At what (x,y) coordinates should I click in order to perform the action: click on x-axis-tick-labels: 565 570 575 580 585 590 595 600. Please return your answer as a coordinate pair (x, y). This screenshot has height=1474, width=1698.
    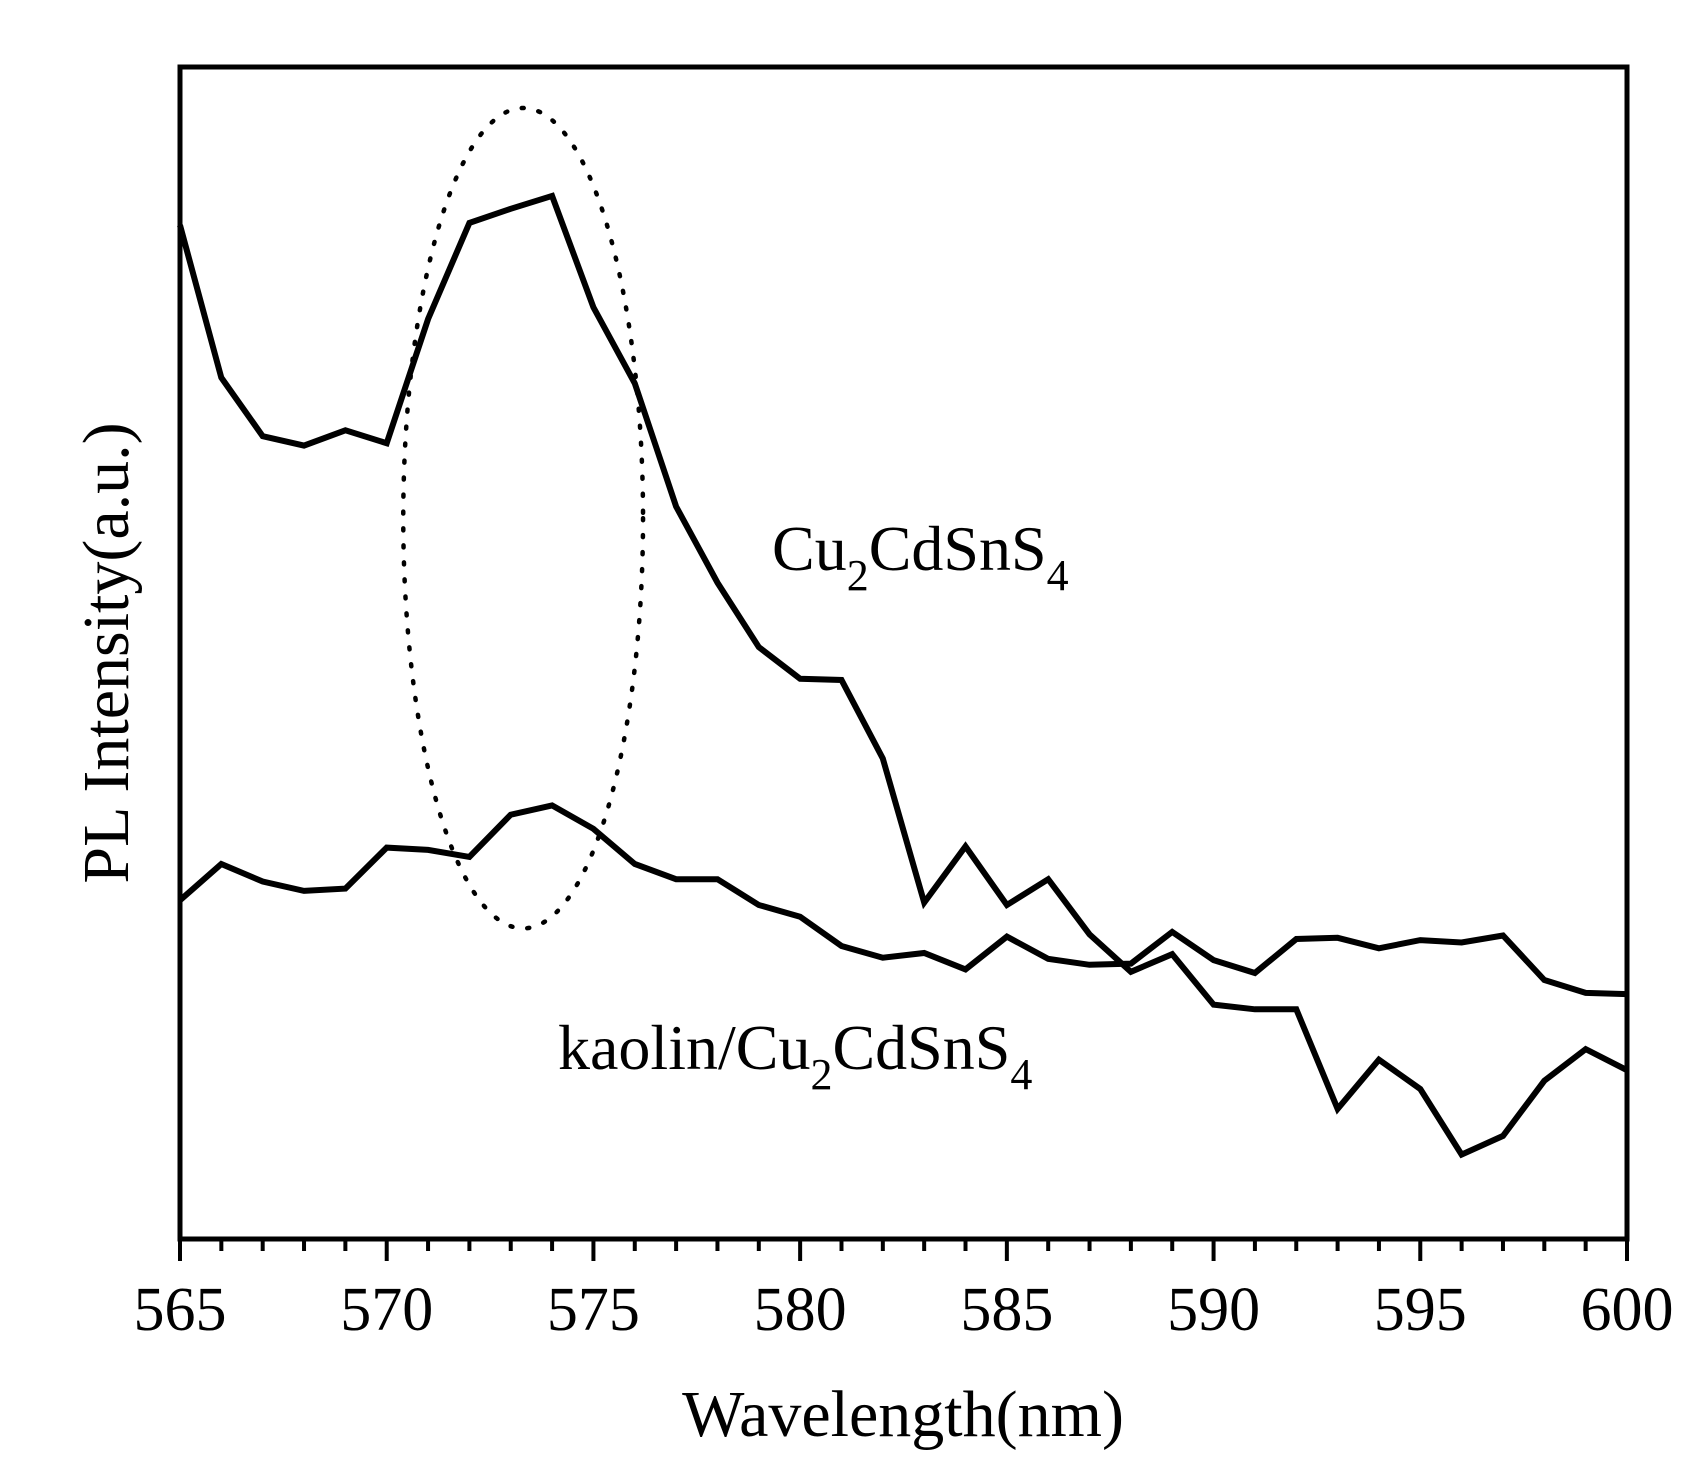
    Looking at the image, I should click on (904, 1310).